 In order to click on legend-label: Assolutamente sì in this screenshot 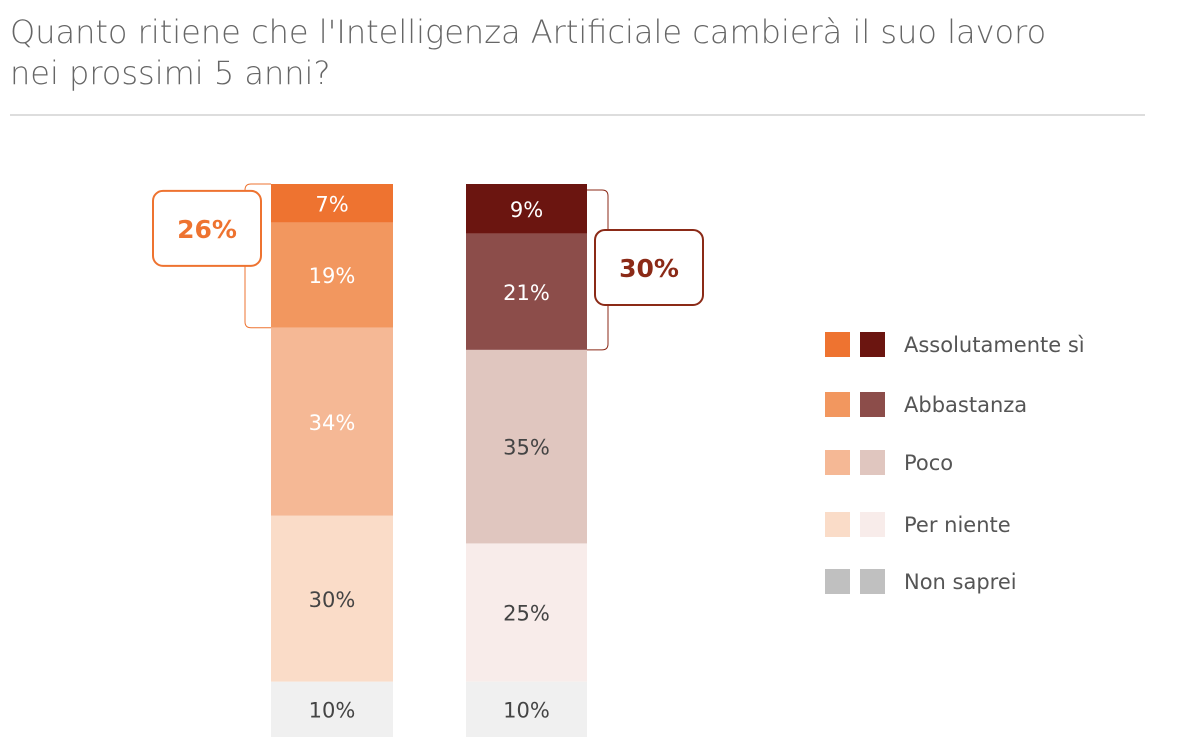, I will do `click(994, 345)`.